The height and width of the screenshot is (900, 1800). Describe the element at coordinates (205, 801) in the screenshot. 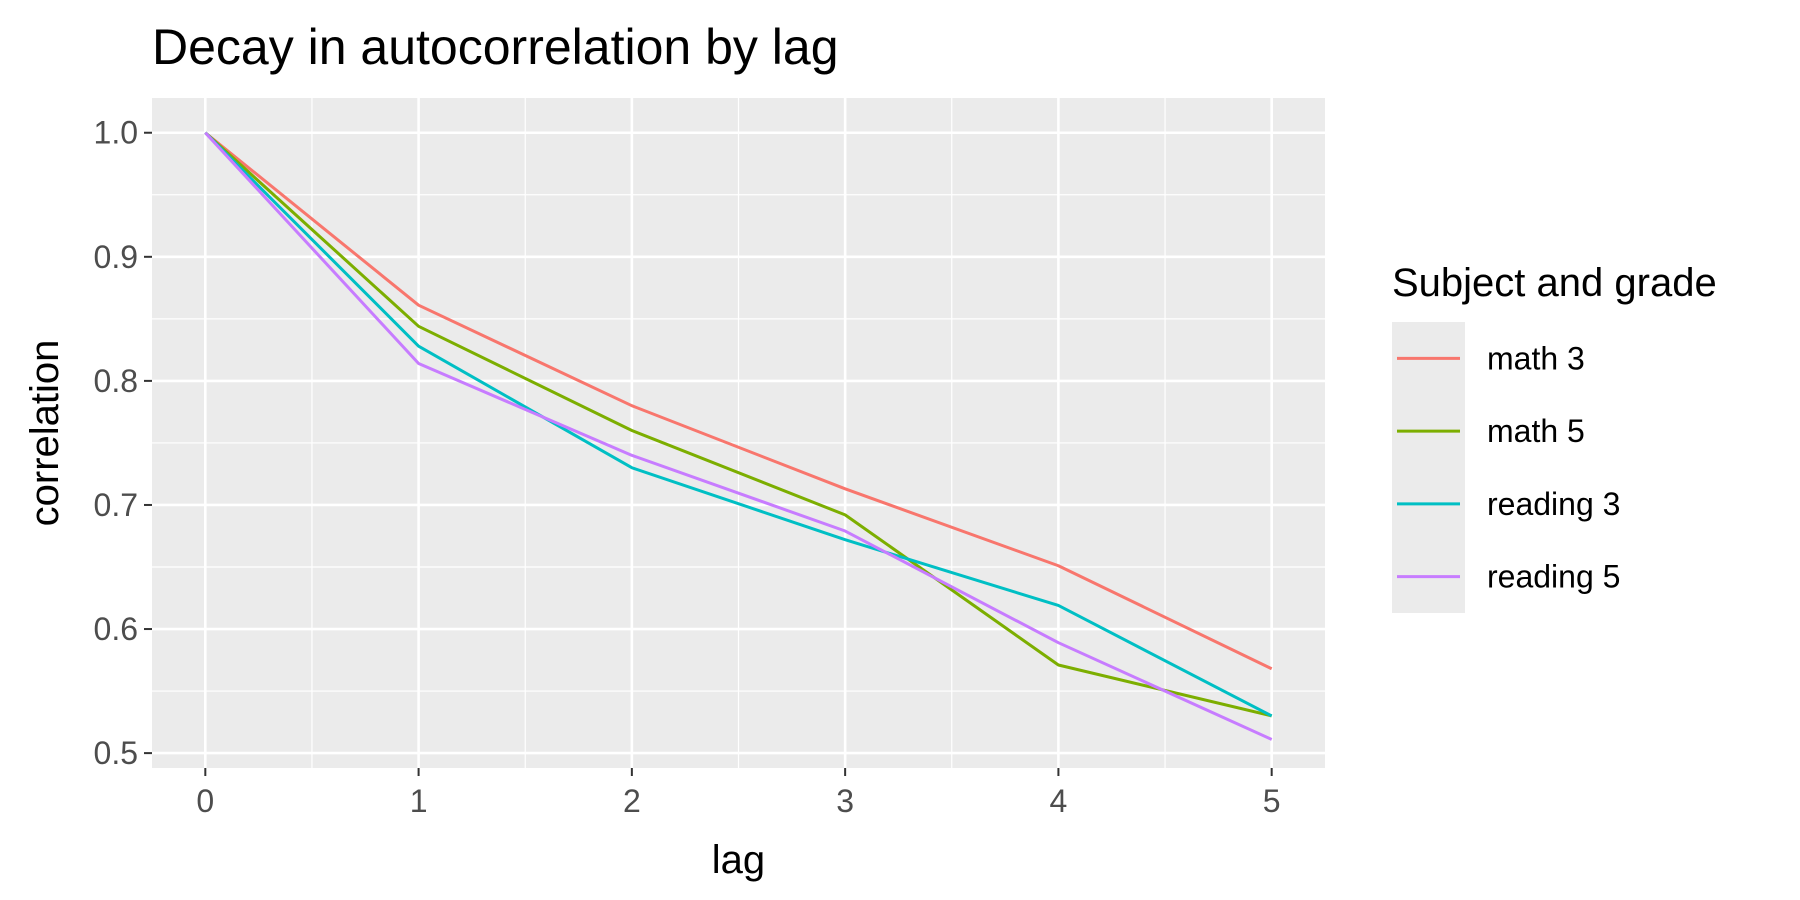

I see `x-tick-label: 0` at that location.